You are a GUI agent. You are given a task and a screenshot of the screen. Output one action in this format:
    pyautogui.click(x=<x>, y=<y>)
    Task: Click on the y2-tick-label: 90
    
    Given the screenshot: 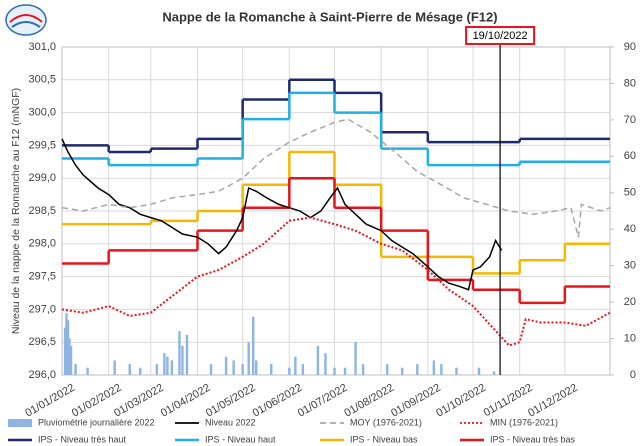 What is the action you would take?
    pyautogui.click(x=630, y=47)
    